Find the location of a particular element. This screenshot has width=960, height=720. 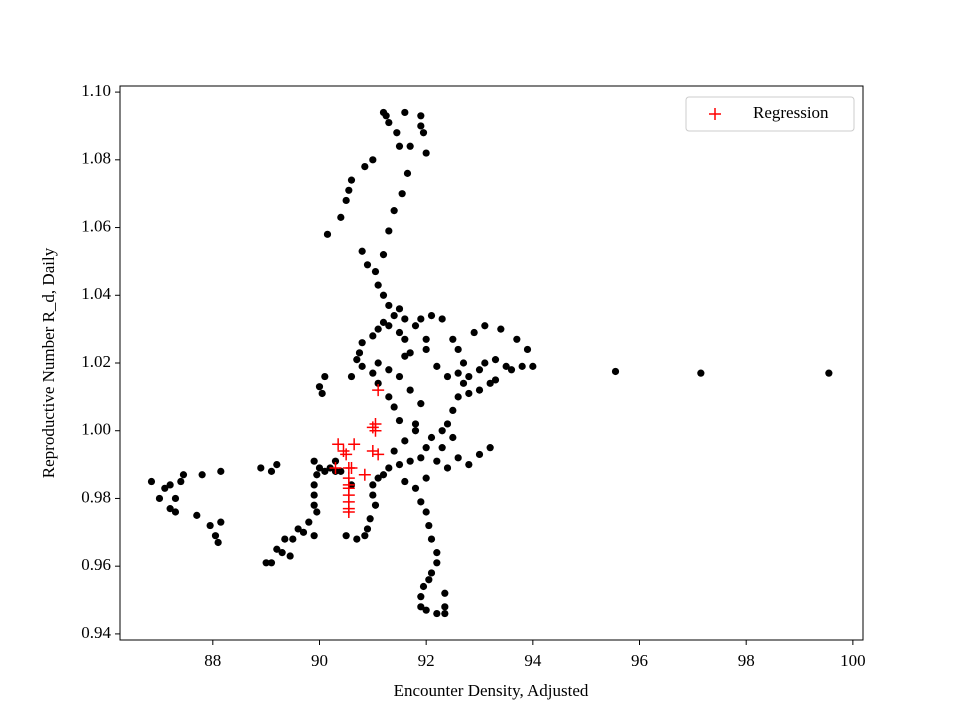

y-tick-label: 0.94 is located at coordinates (96, 632).